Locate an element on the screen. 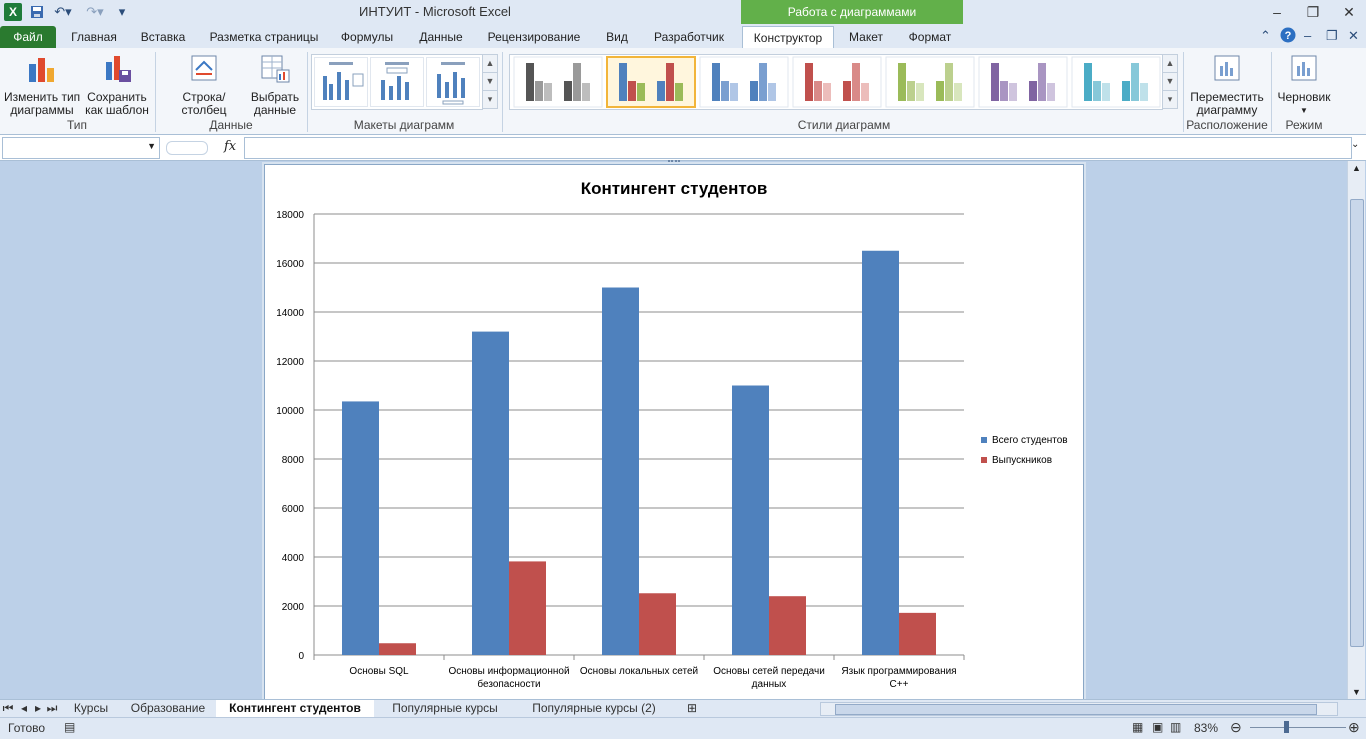 This screenshot has width=1366, height=739. tab-view: Вид is located at coordinates (617, 37).